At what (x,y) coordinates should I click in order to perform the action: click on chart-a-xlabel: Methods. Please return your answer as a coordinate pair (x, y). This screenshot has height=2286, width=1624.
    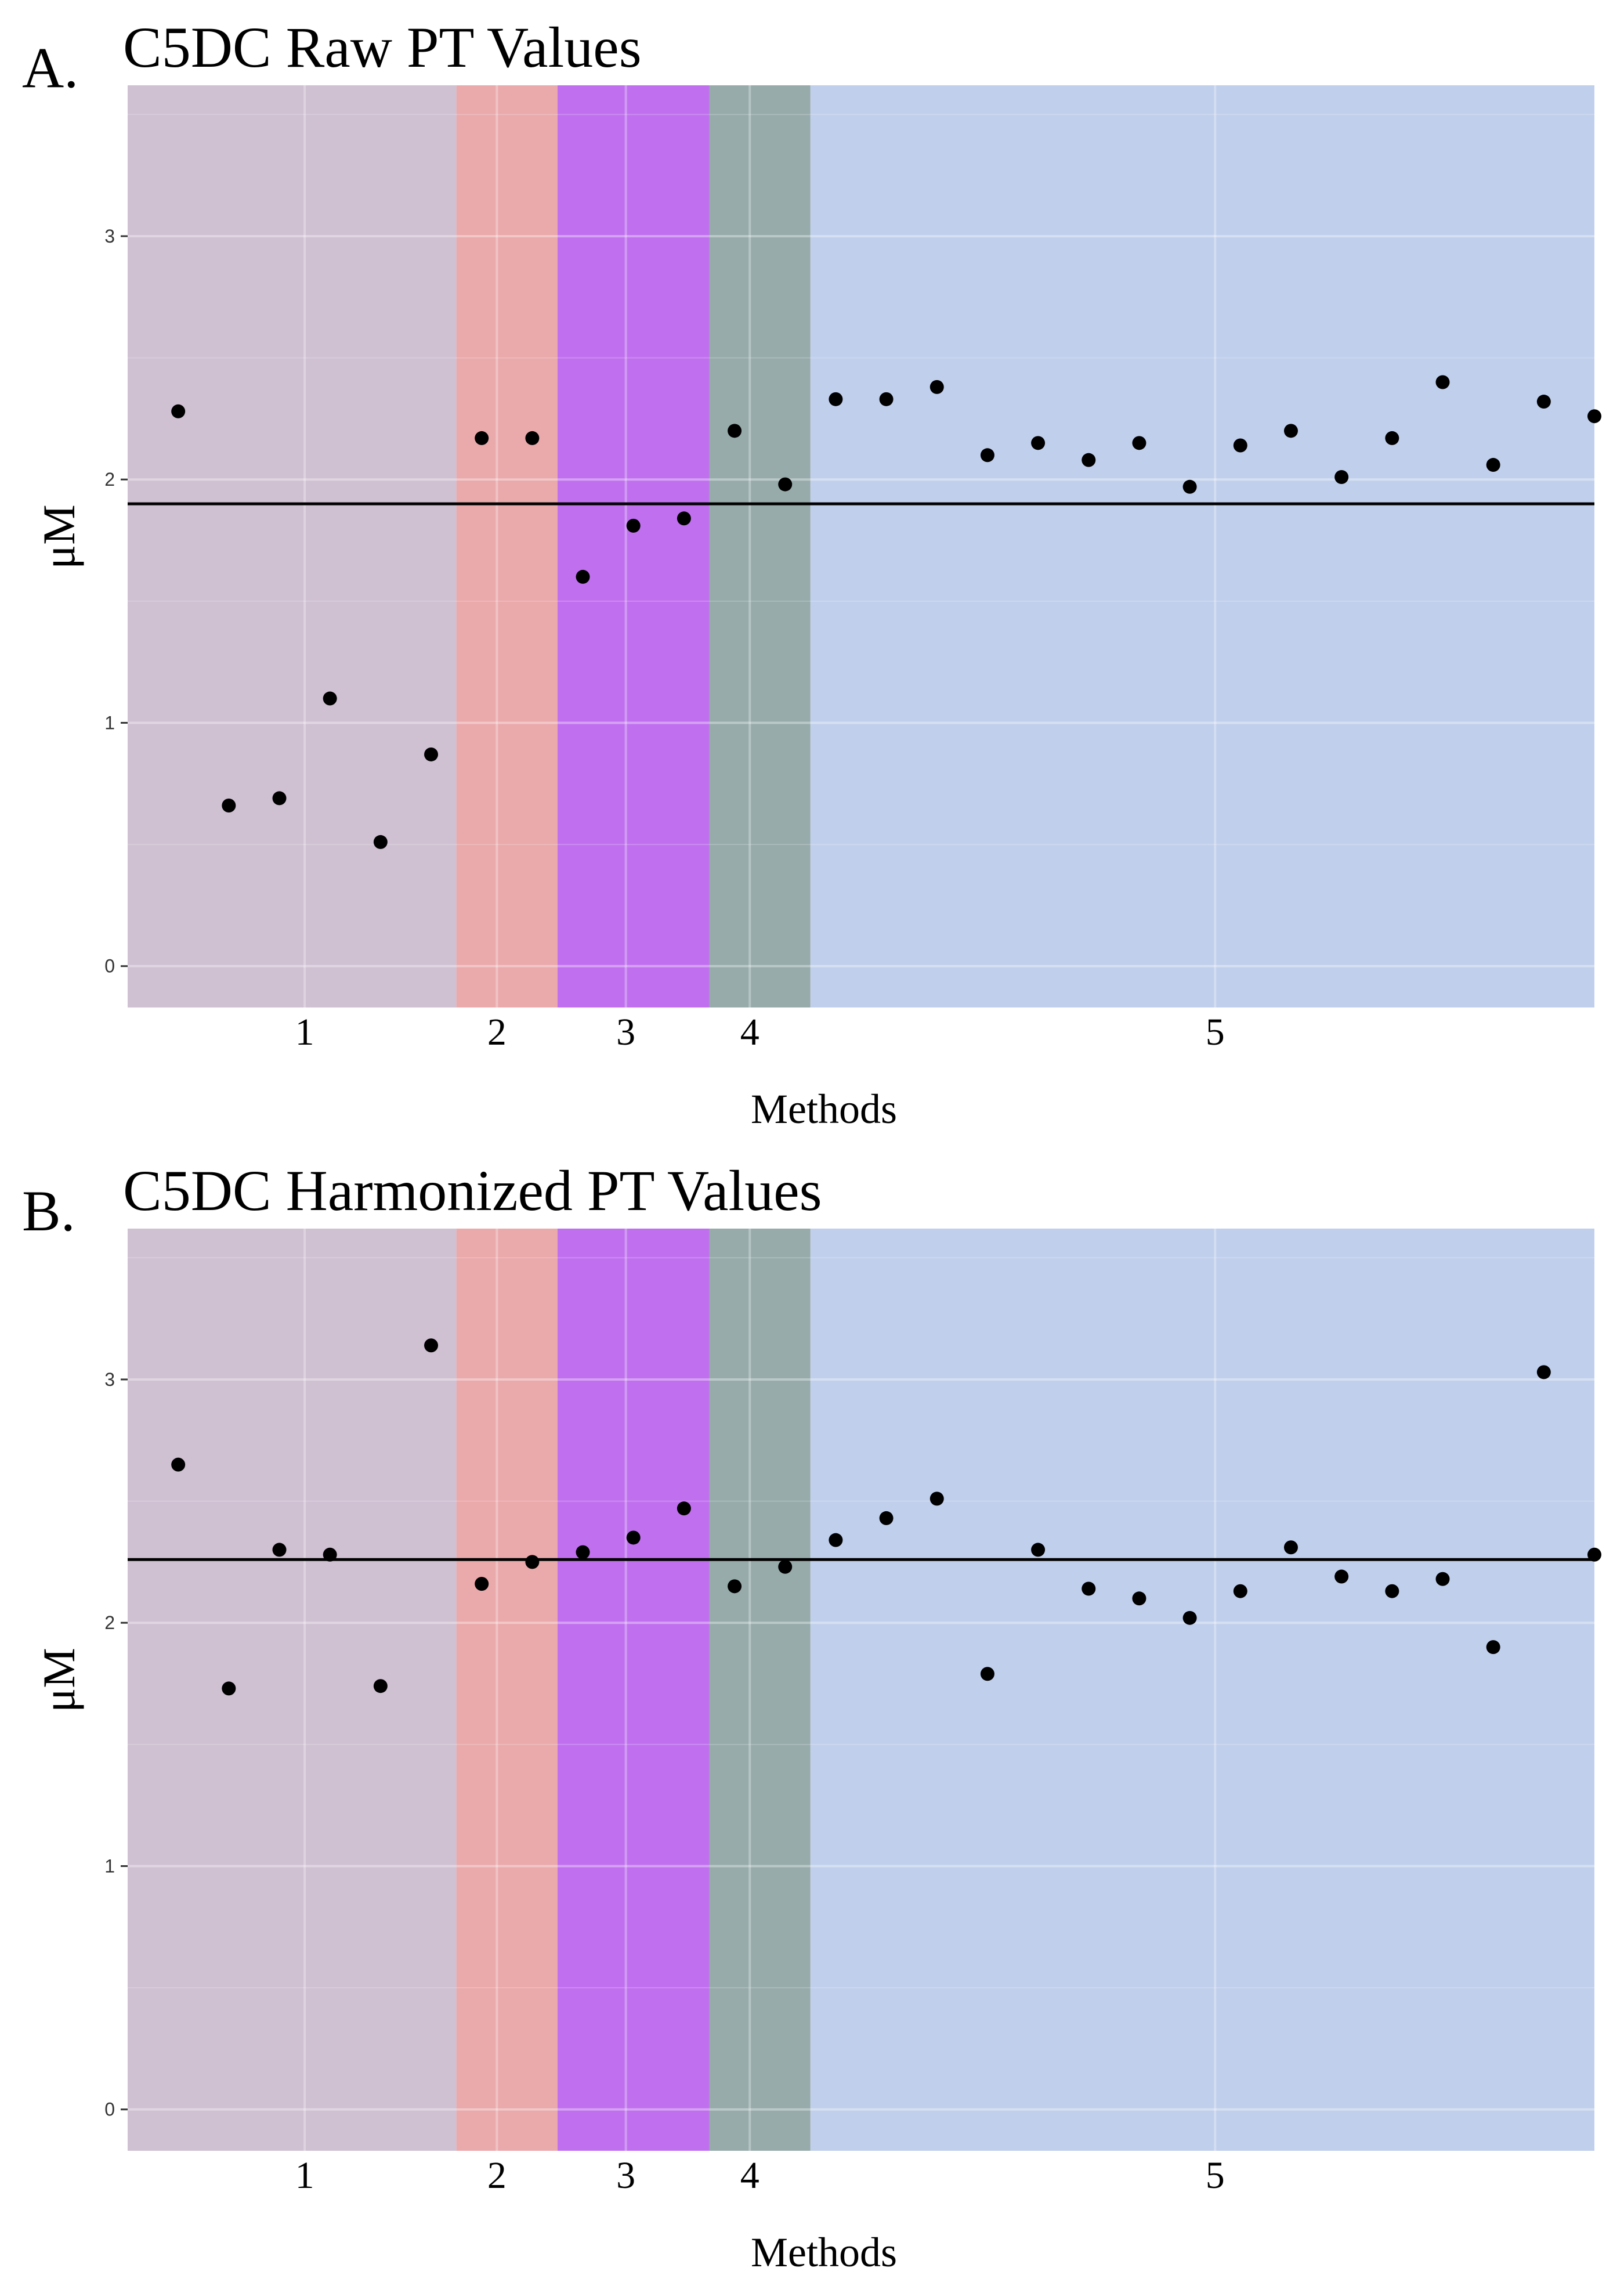
    Looking at the image, I should click on (824, 1109).